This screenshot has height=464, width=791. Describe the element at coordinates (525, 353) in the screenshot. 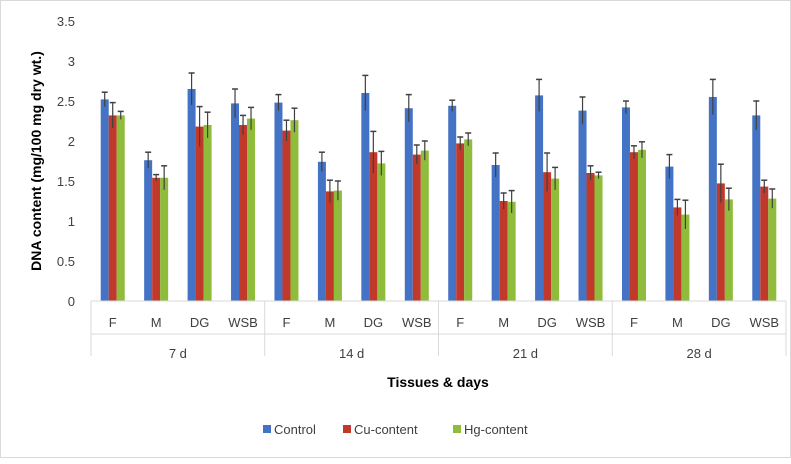

I see `group-label: 21 d` at that location.